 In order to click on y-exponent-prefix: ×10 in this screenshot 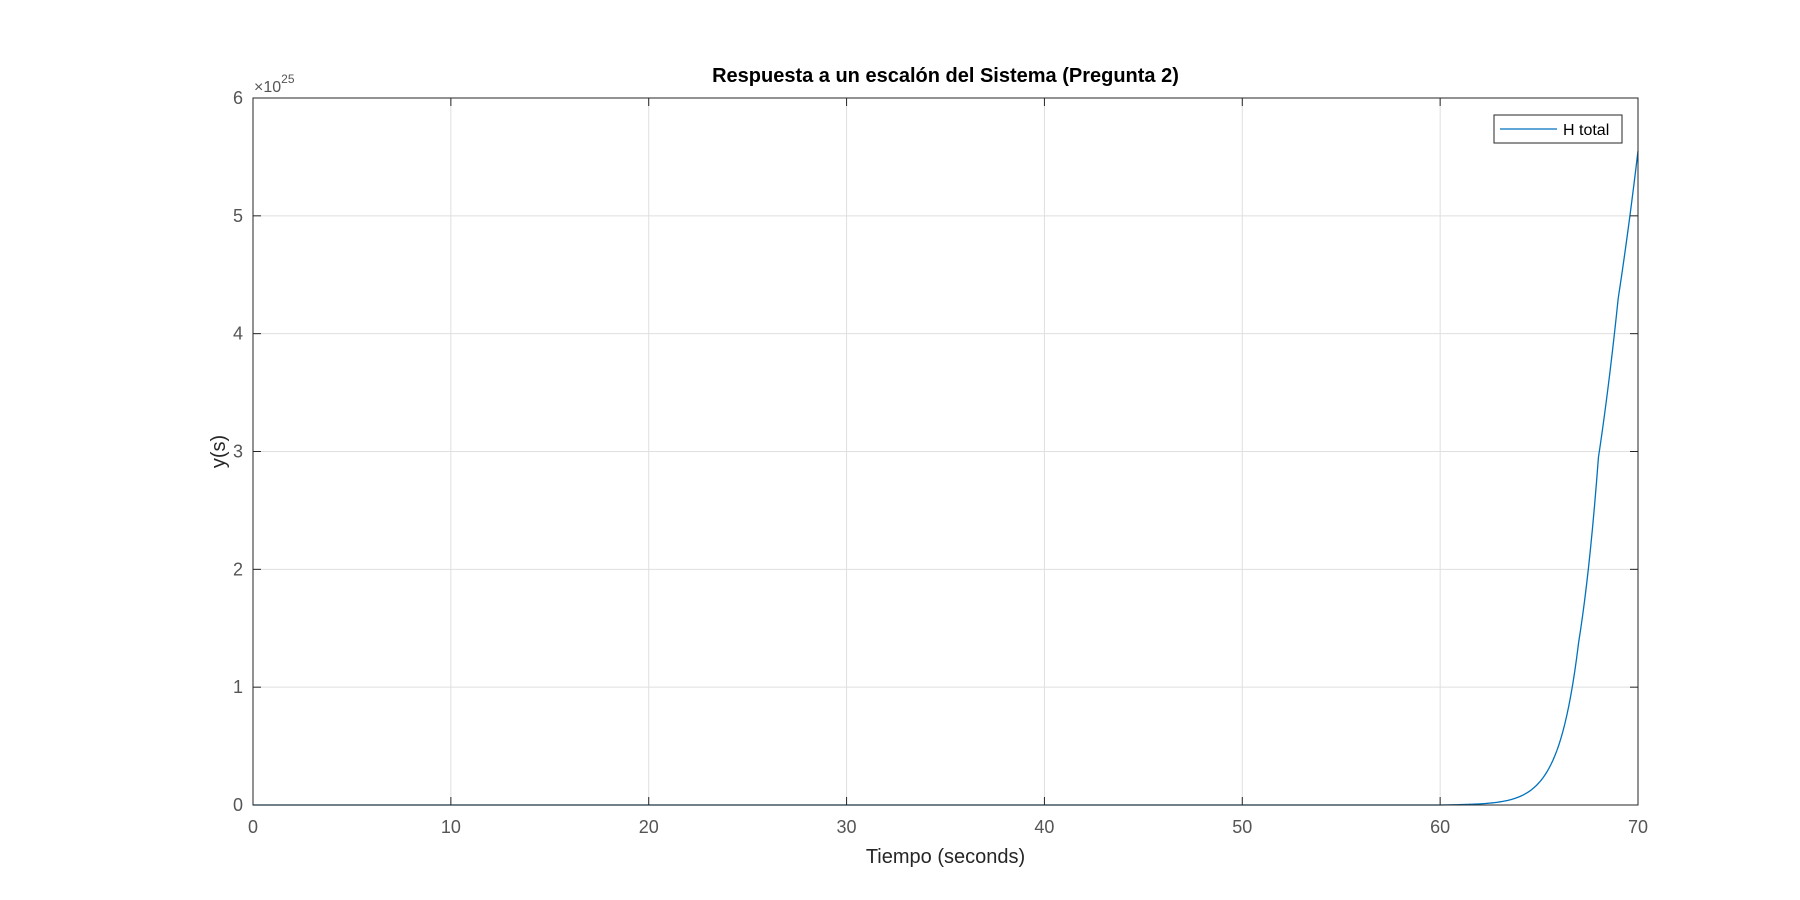, I will do `click(267, 87)`.